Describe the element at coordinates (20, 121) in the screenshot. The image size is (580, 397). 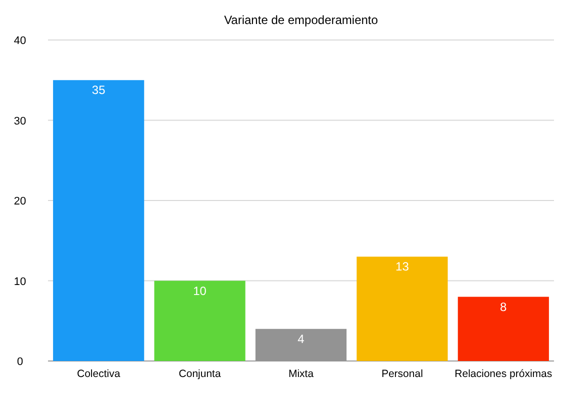
I see `y-tick-label: 30` at that location.